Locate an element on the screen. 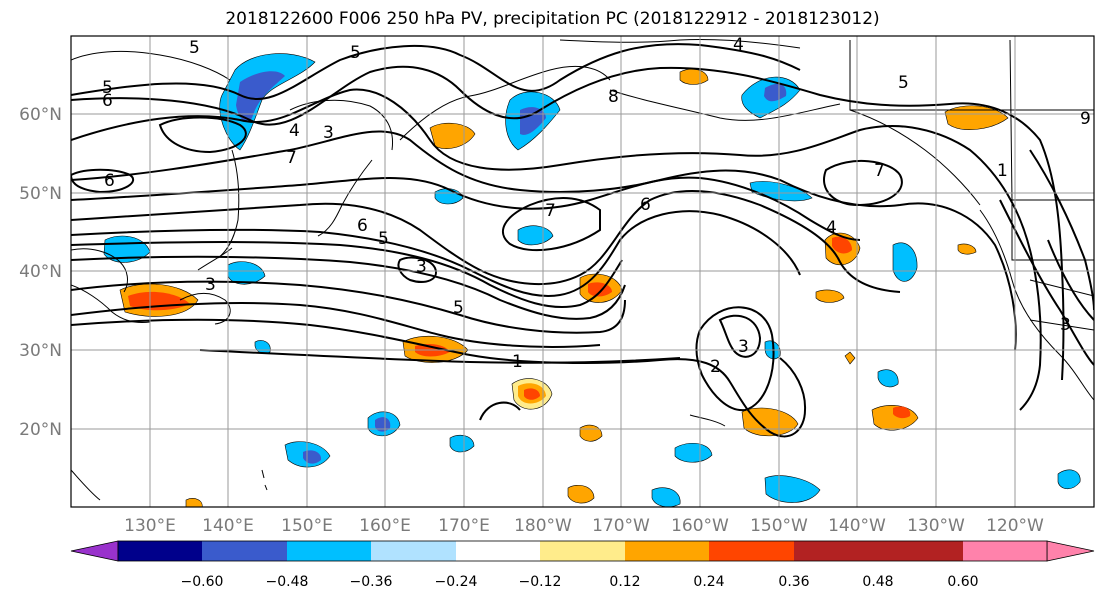  lon-label: 120°W is located at coordinates (1015, 526).